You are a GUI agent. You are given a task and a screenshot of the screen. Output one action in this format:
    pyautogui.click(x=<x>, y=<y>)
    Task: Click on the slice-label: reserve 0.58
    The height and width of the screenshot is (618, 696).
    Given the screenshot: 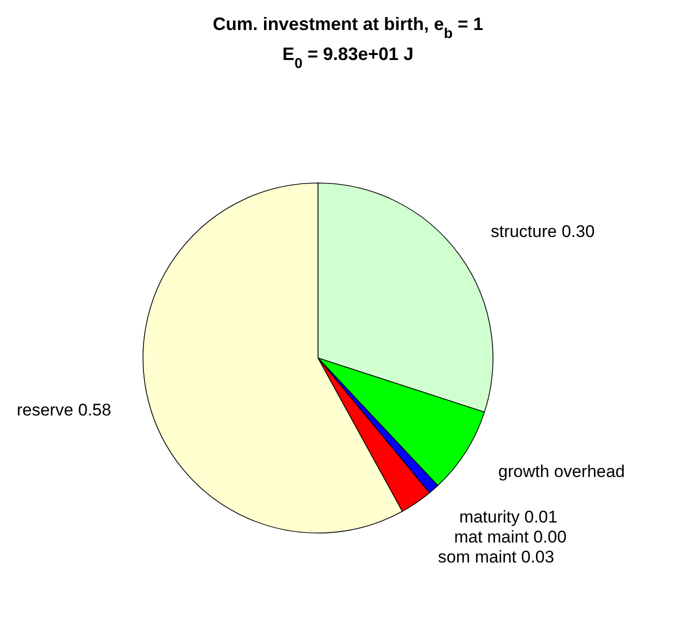 What is the action you would take?
    pyautogui.click(x=64, y=410)
    